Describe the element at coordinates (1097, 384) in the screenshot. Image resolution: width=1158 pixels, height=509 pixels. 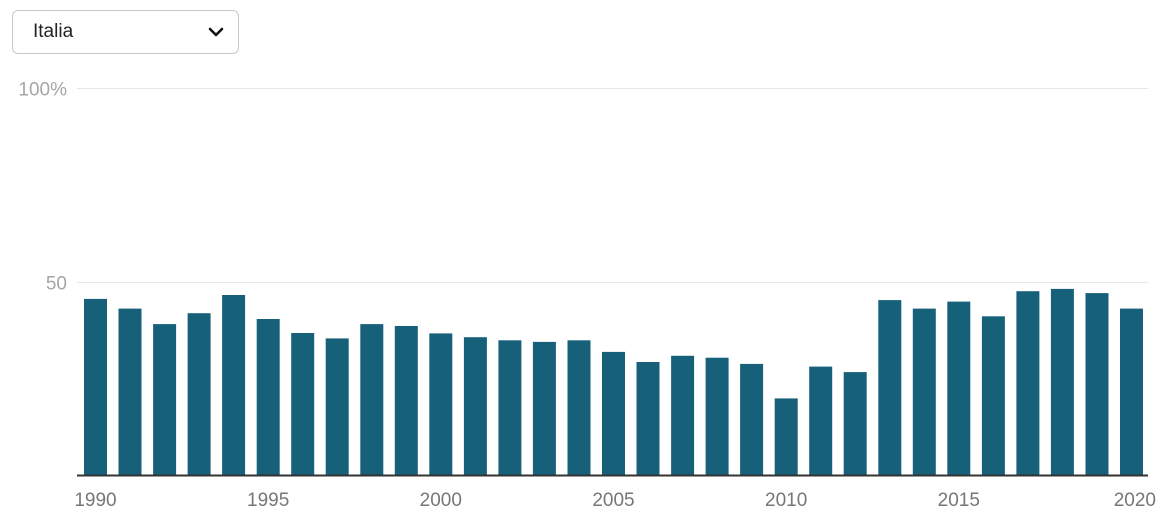
I see `bar-2019` at that location.